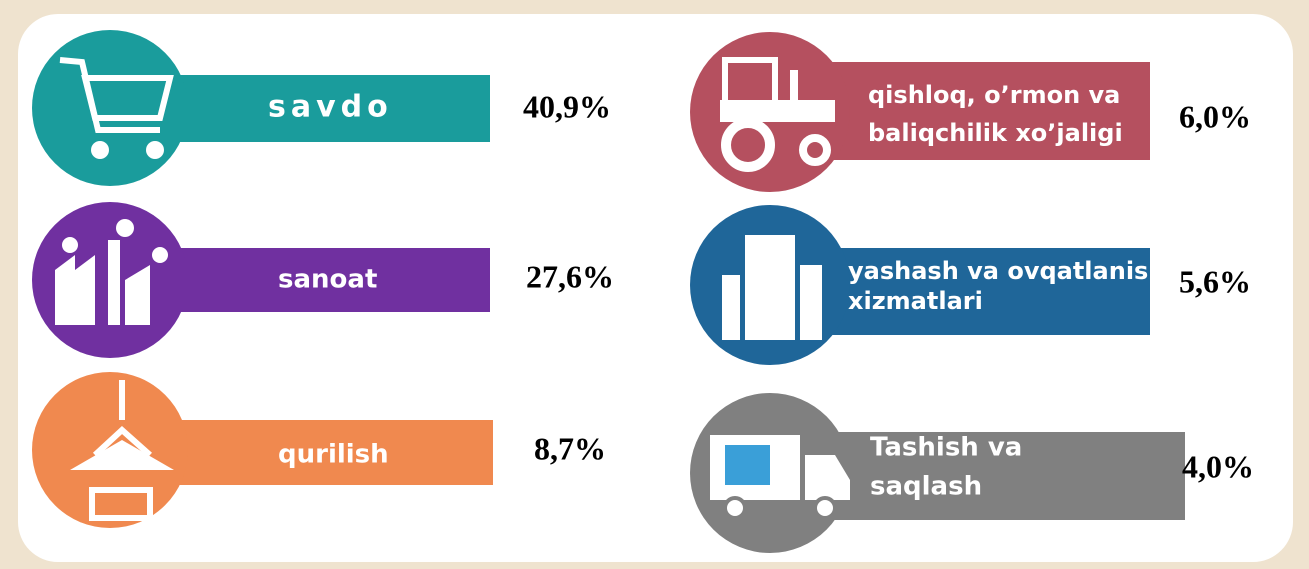  What do you see at coordinates (330, 107) in the screenshot?
I see `label: savdo` at bounding box center [330, 107].